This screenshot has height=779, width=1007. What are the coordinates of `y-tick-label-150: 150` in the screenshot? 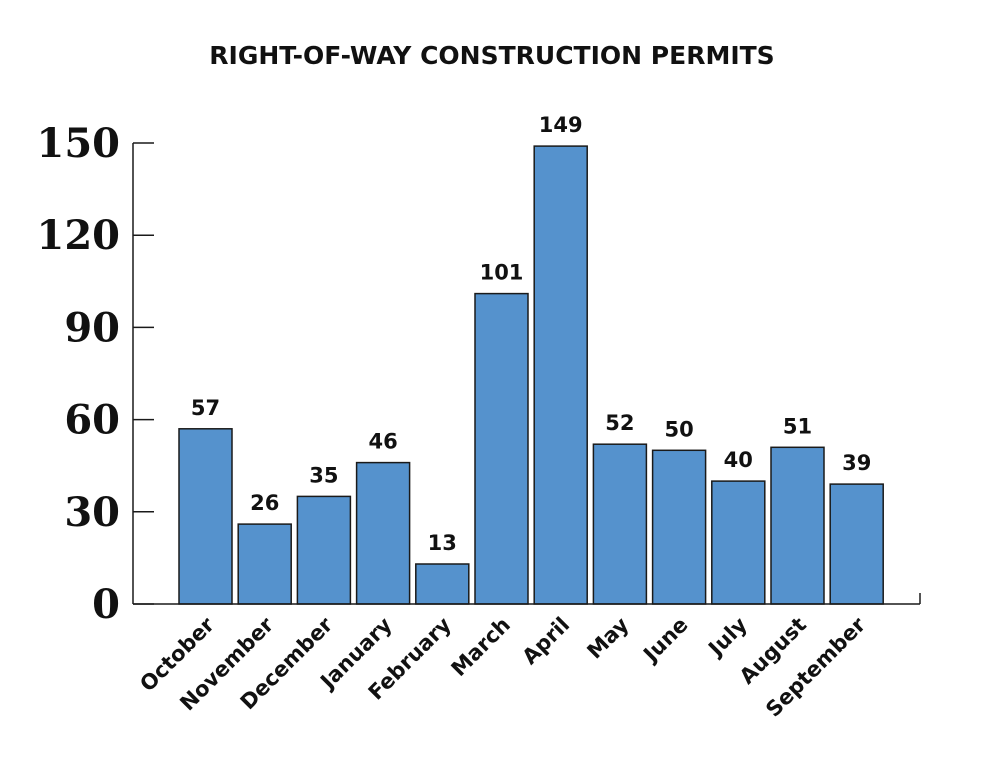 It's located at (79, 143).